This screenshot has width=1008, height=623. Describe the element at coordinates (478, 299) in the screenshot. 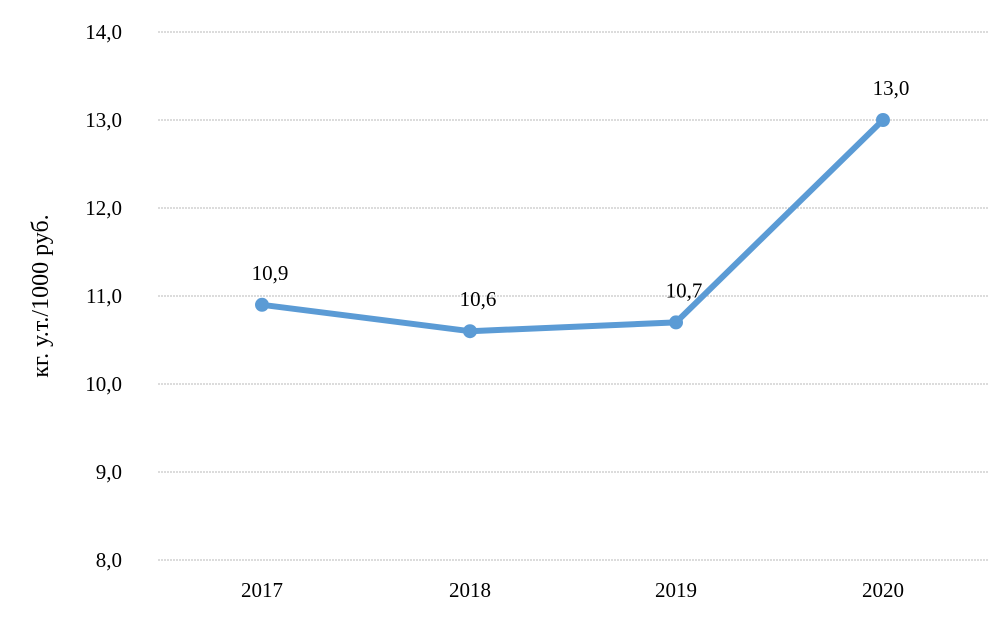

I see `data-label: 10,6` at that location.